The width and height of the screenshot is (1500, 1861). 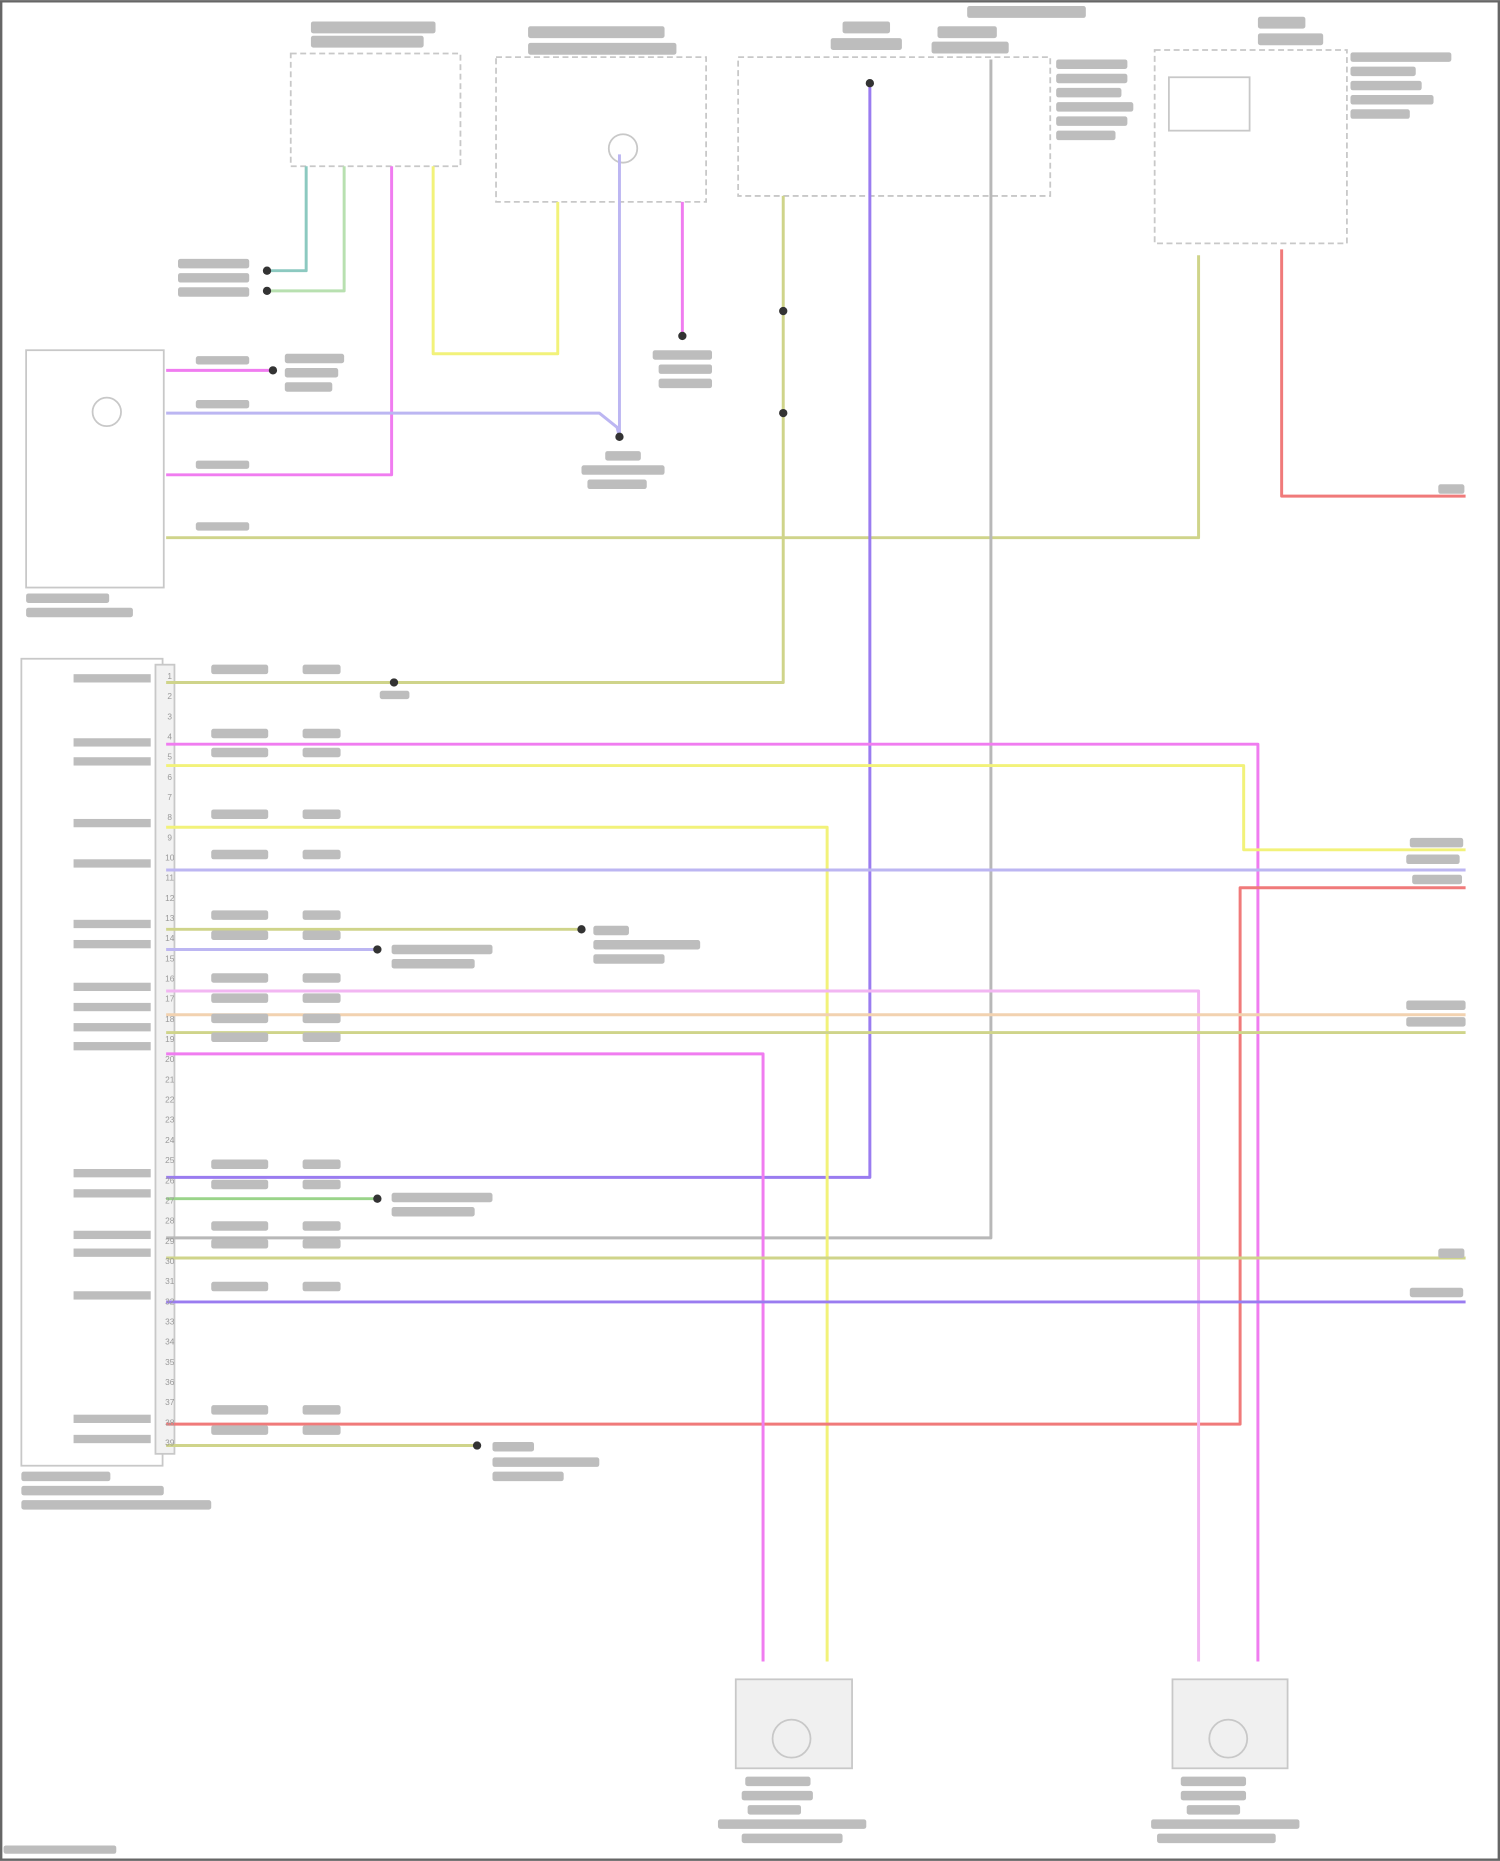 What do you see at coordinates (169, 837) in the screenshot?
I see `module-pin-number: 9` at bounding box center [169, 837].